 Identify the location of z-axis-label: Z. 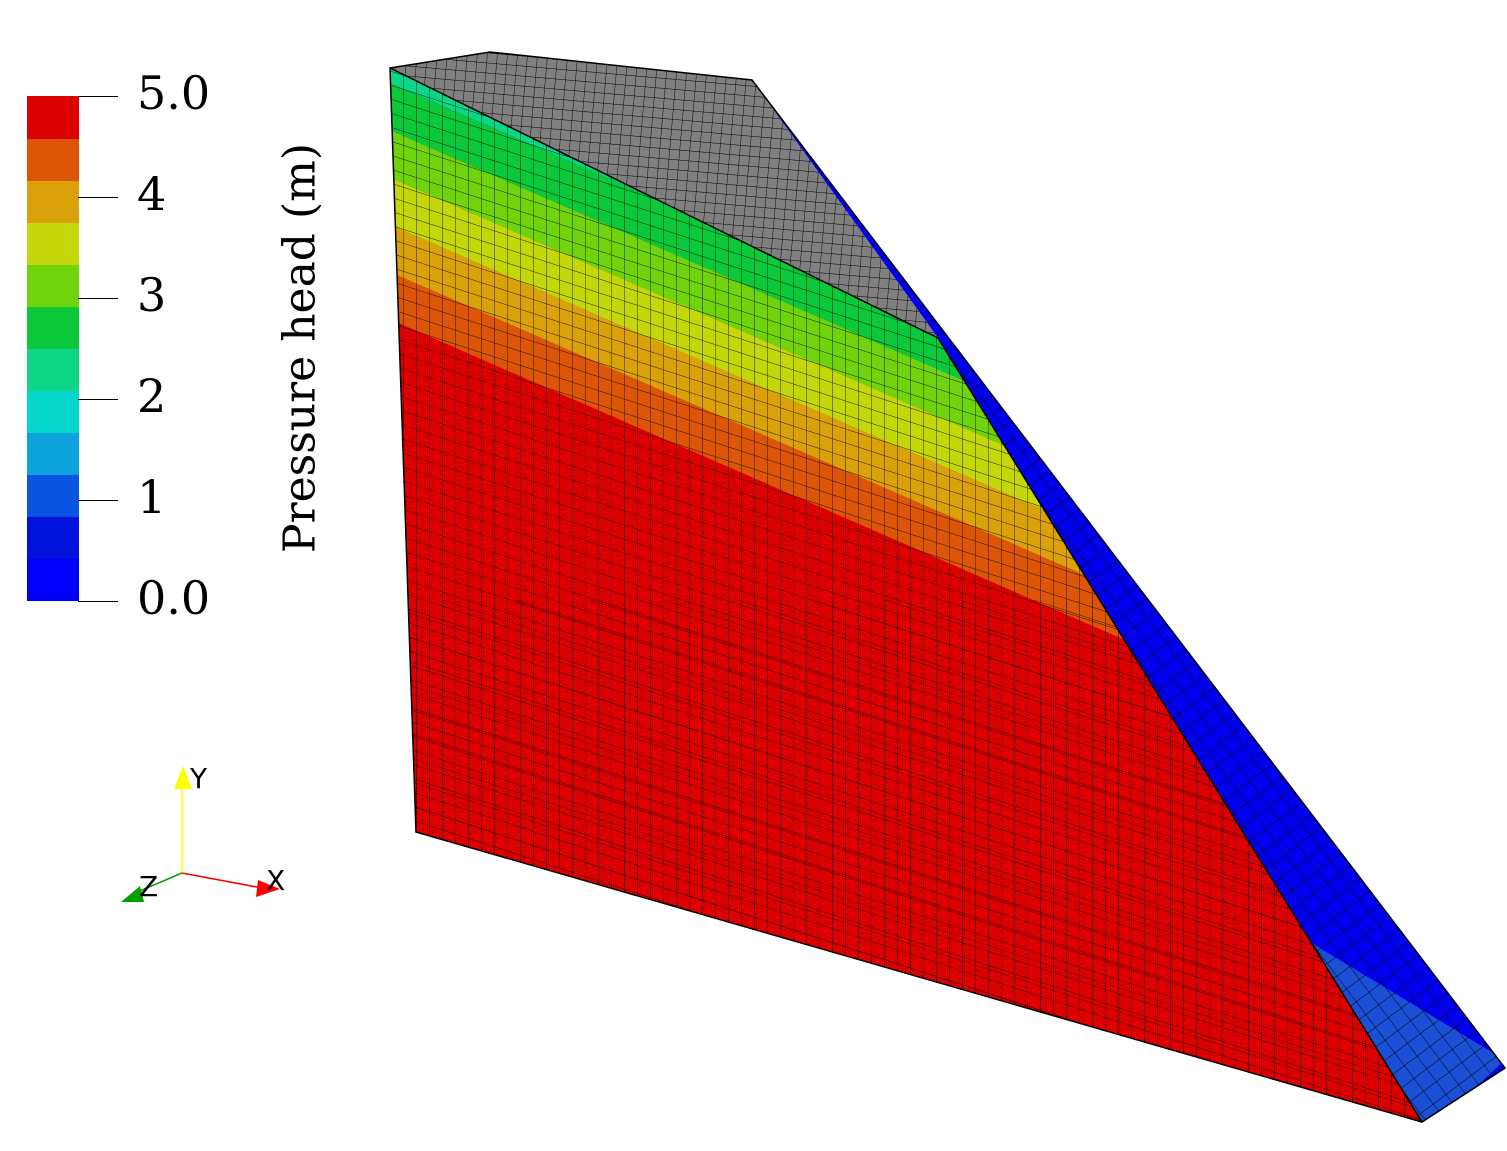
(148, 886).